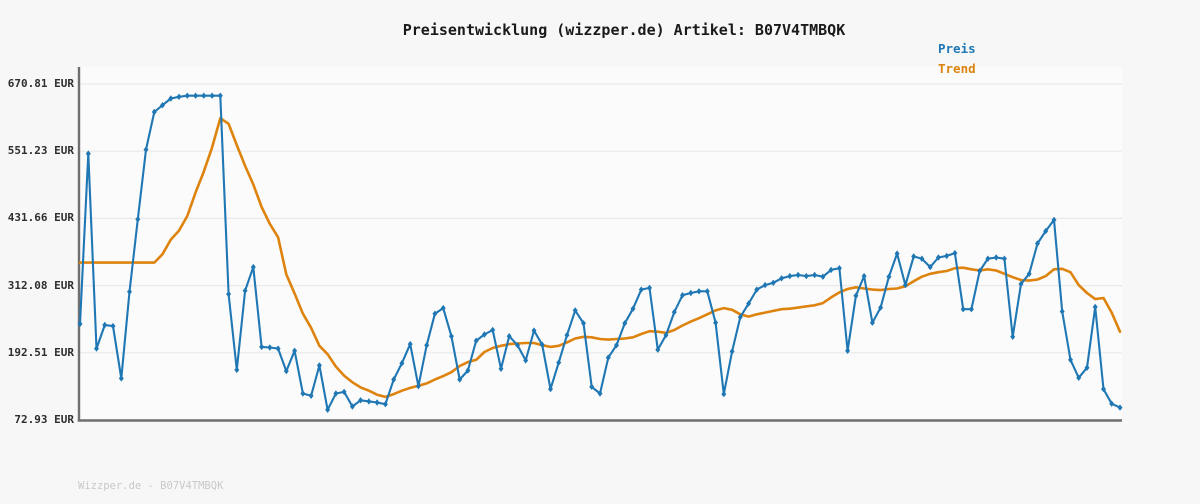 This screenshot has height=504, width=1200. I want to click on legend-item-trend: Trend, so click(957, 68).